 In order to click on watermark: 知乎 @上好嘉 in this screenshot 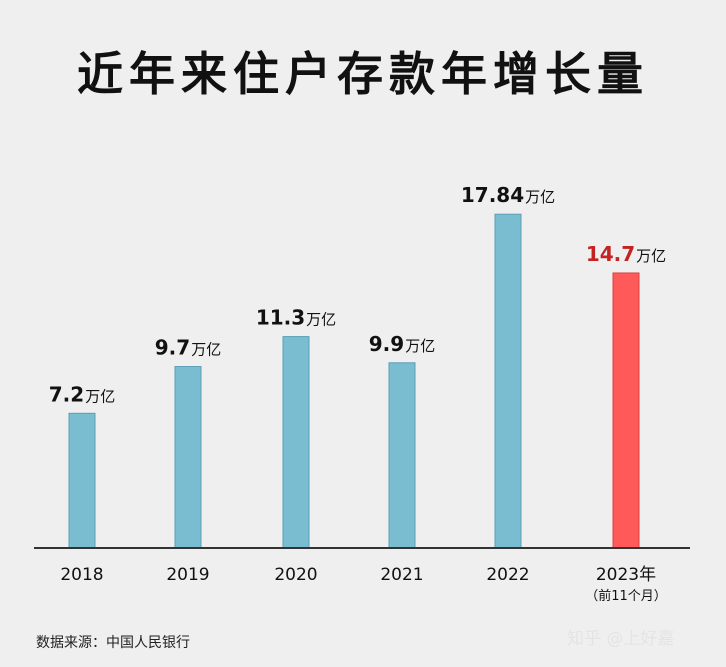, I will do `click(621, 639)`.